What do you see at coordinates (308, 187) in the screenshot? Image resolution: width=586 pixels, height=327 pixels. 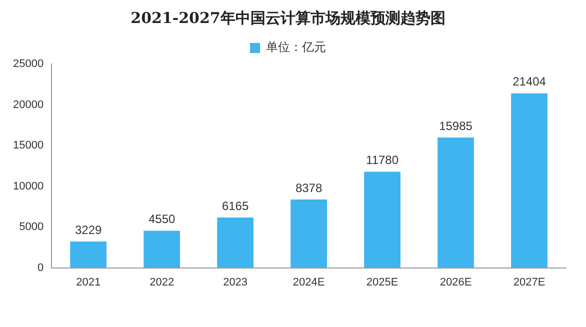 I see `data-label: 8378` at bounding box center [308, 187].